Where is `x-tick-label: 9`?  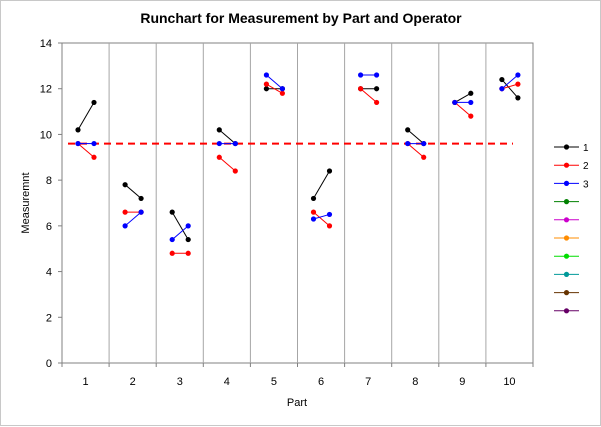 x-tick-label: 9 is located at coordinates (462, 382).